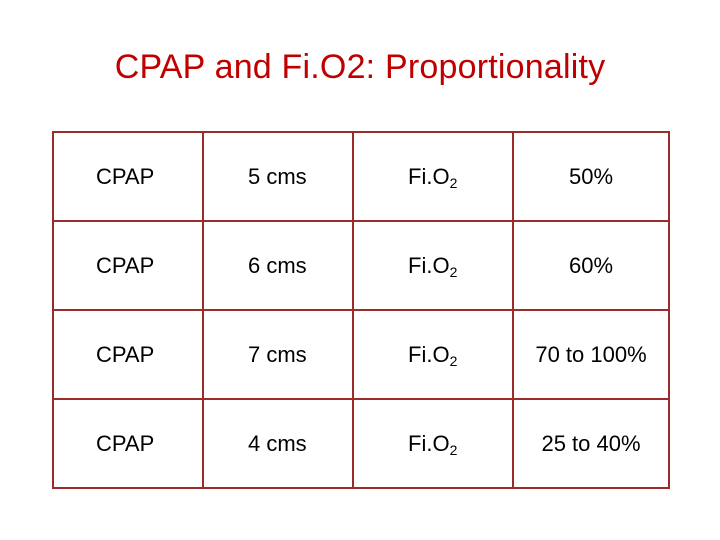  I want to click on pressure-value-cell: 7 cms, so click(278, 354).